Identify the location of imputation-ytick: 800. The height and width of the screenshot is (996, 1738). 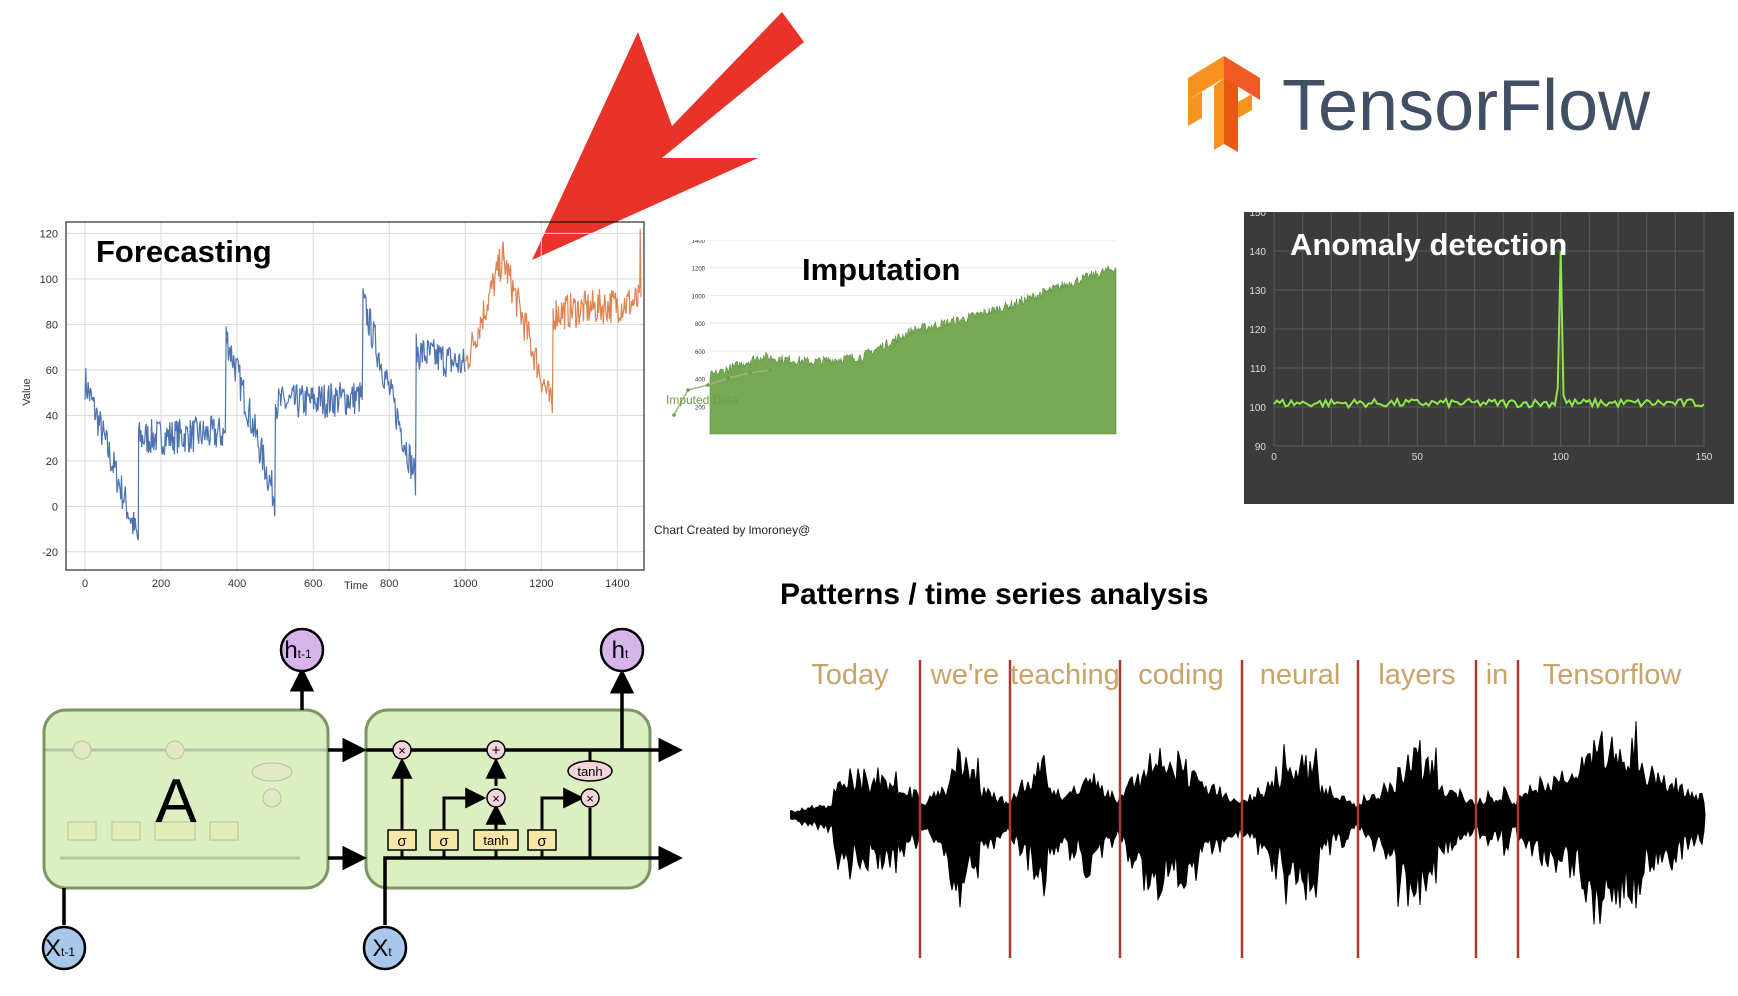
(700, 325).